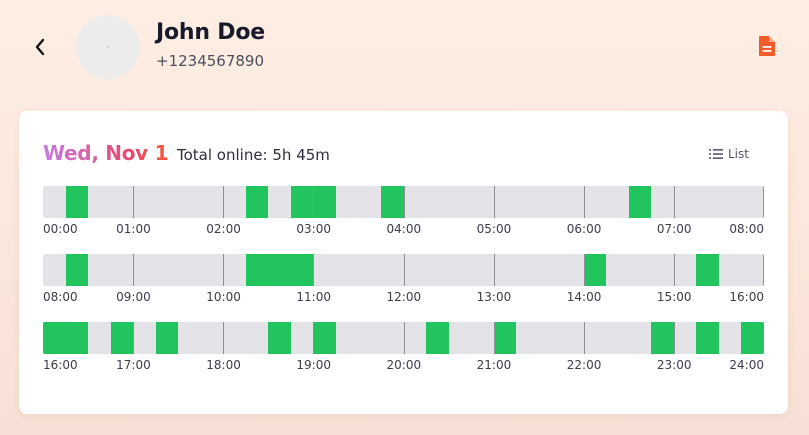 This screenshot has height=435, width=809. I want to click on export-report-button, so click(767, 46).